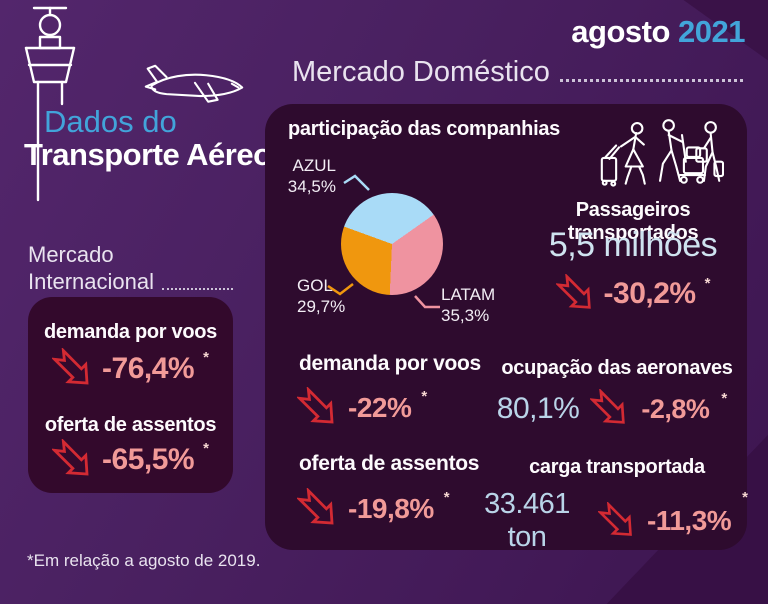 The height and width of the screenshot is (604, 768). Describe the element at coordinates (340, 289) in the screenshot. I see `pie-leader-gol` at that location.